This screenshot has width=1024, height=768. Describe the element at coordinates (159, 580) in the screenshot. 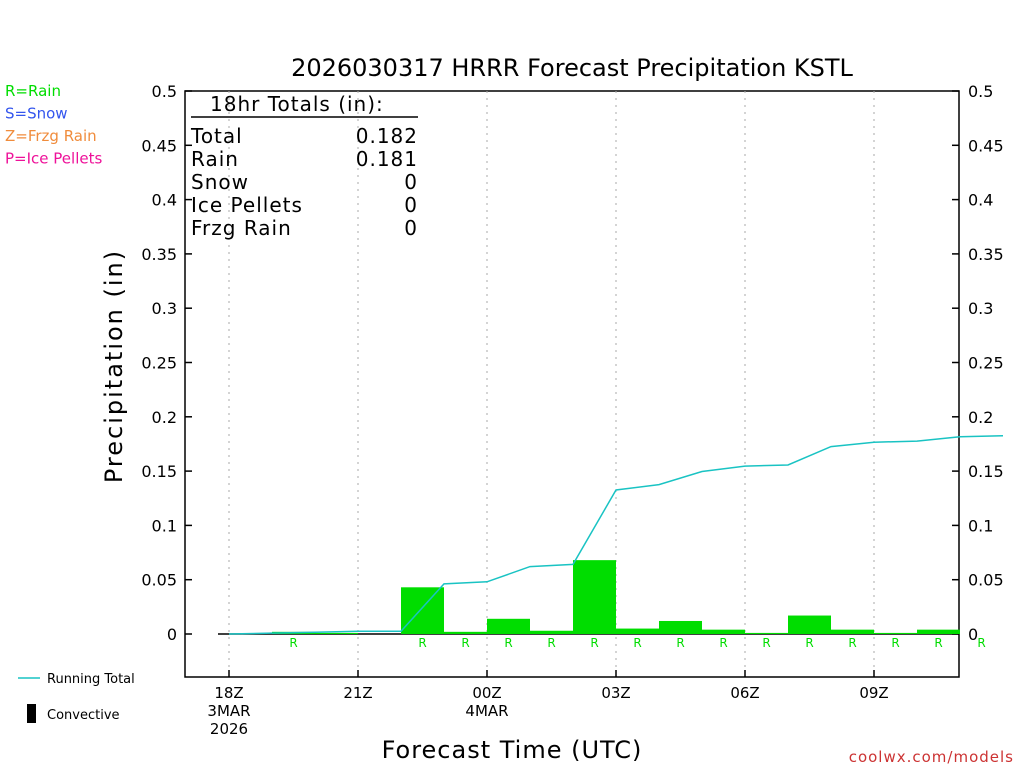

I see `y-tick-label-left: 0.05` at that location.